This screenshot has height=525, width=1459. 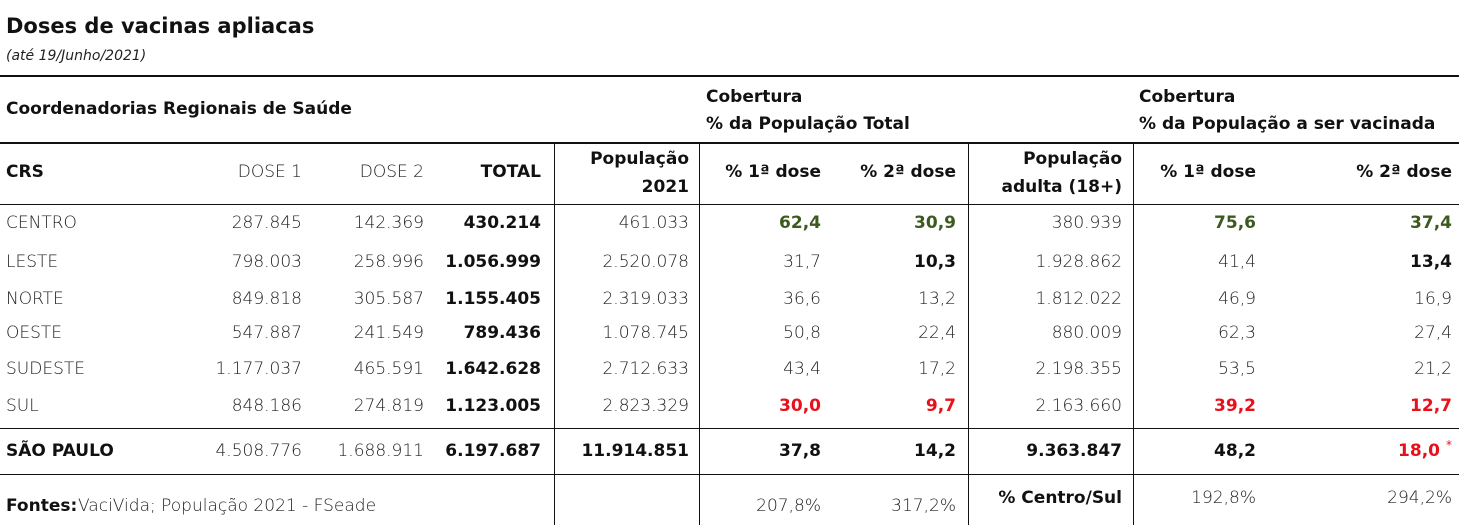 What do you see at coordinates (388, 262) in the screenshot?
I see `row-dose2: 258.996` at bounding box center [388, 262].